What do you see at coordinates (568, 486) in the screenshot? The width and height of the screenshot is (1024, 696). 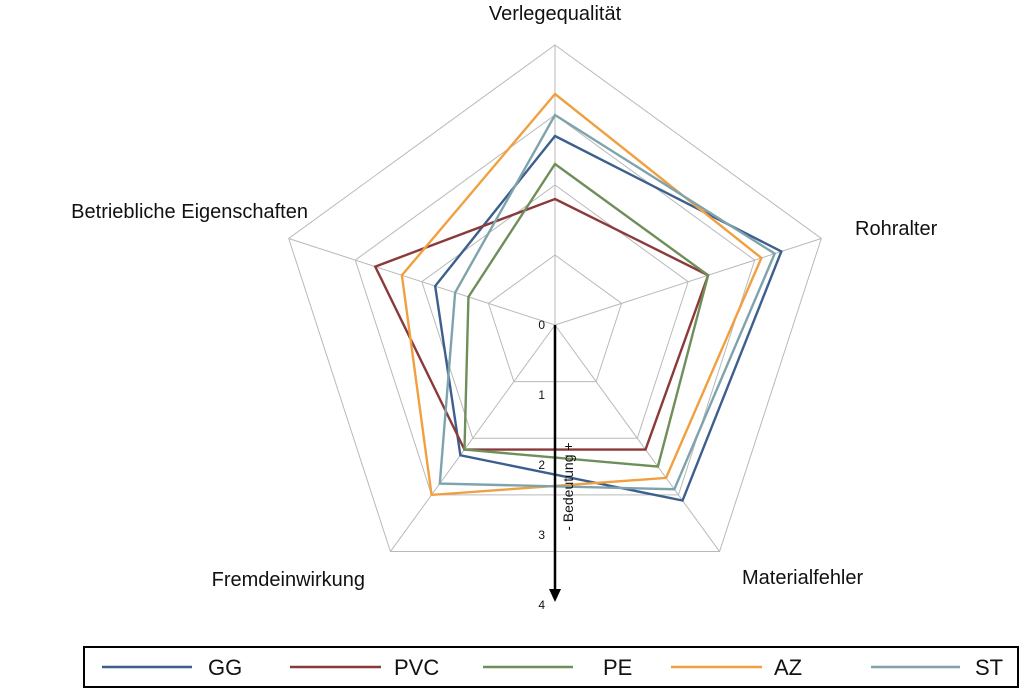 I see `importance-scale-title: - Bedeutung +` at bounding box center [568, 486].